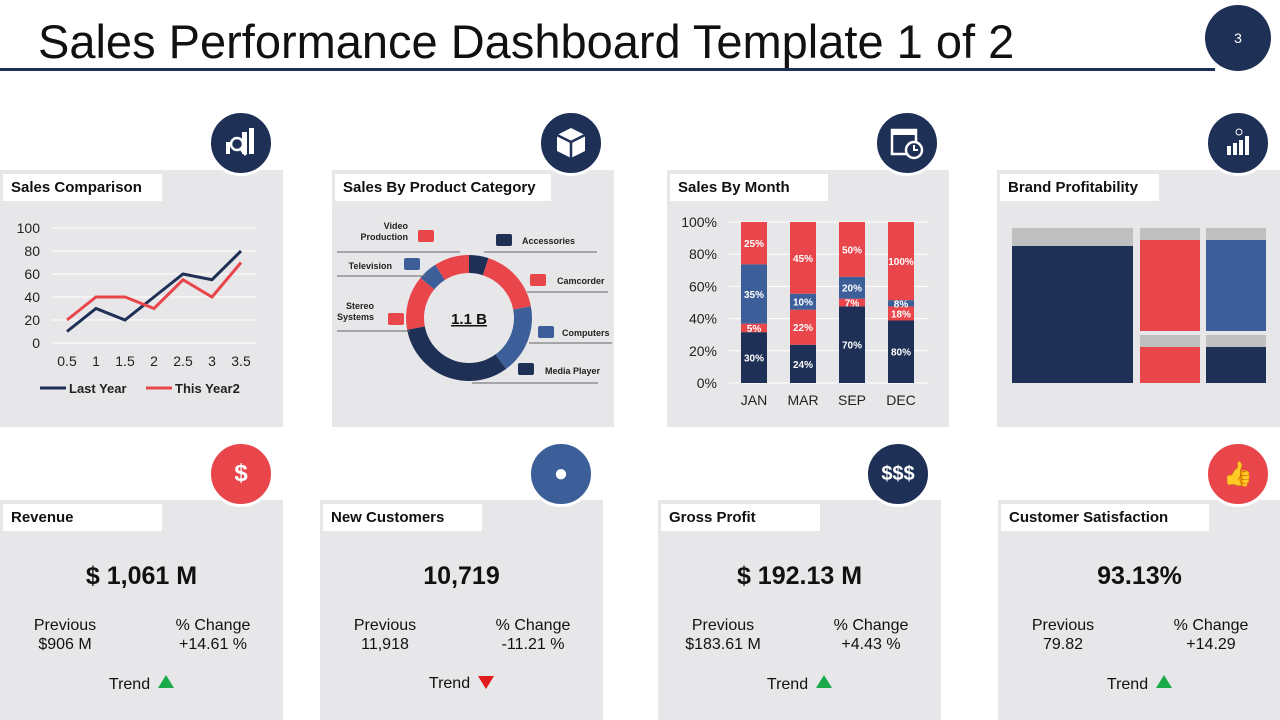  I want to click on y-tick-label: 20, so click(32, 320).